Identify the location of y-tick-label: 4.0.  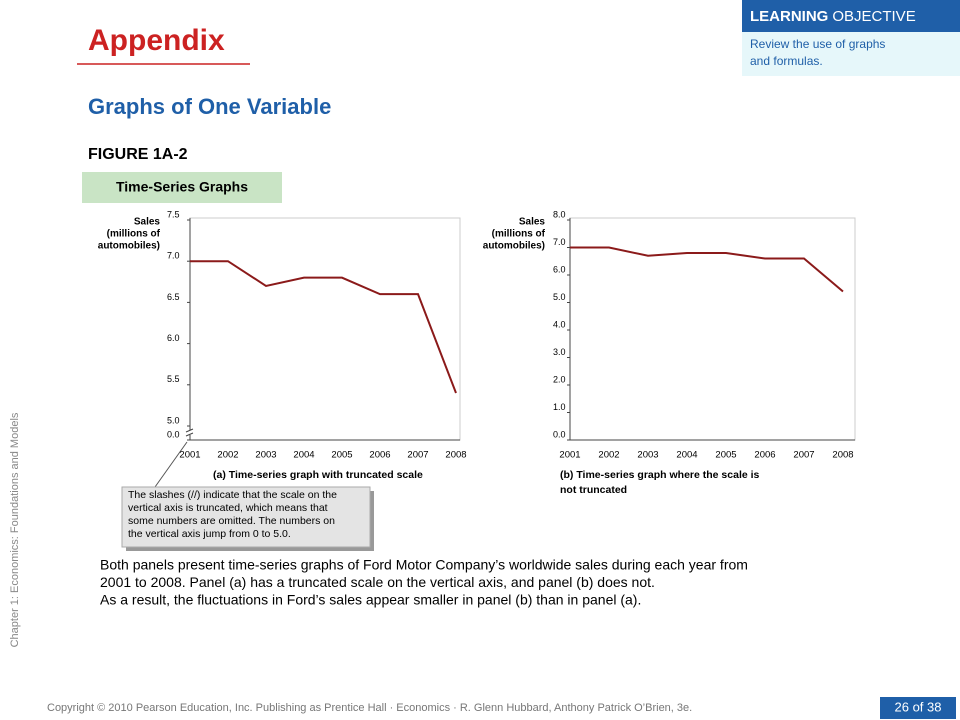
(559, 324).